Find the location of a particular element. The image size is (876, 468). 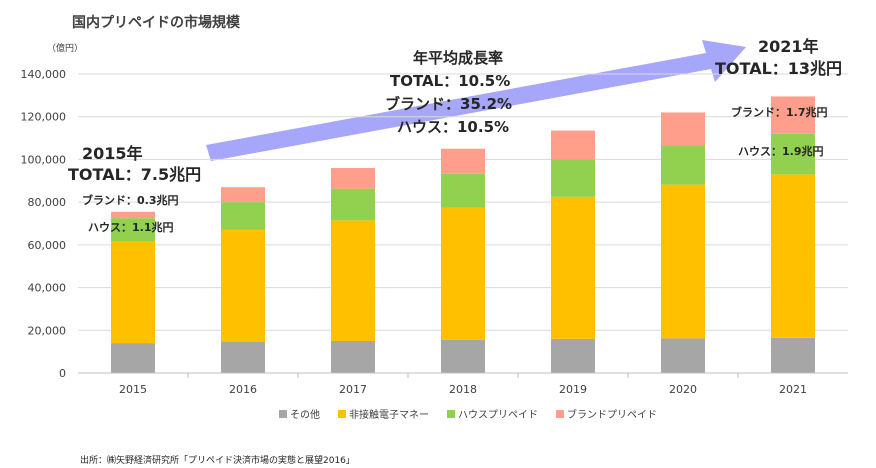

legend-label: ブランドプリペイド is located at coordinates (612, 415).